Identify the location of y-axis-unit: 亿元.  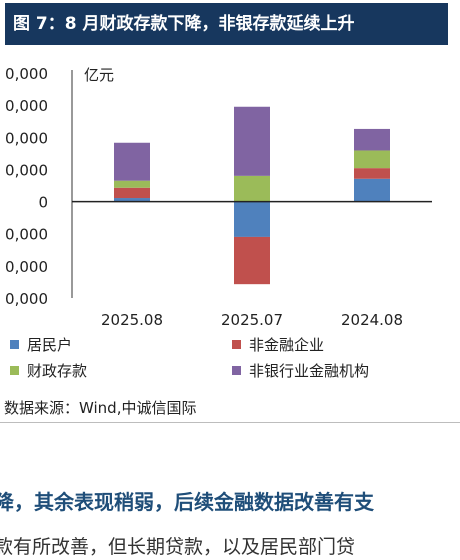
(99, 75).